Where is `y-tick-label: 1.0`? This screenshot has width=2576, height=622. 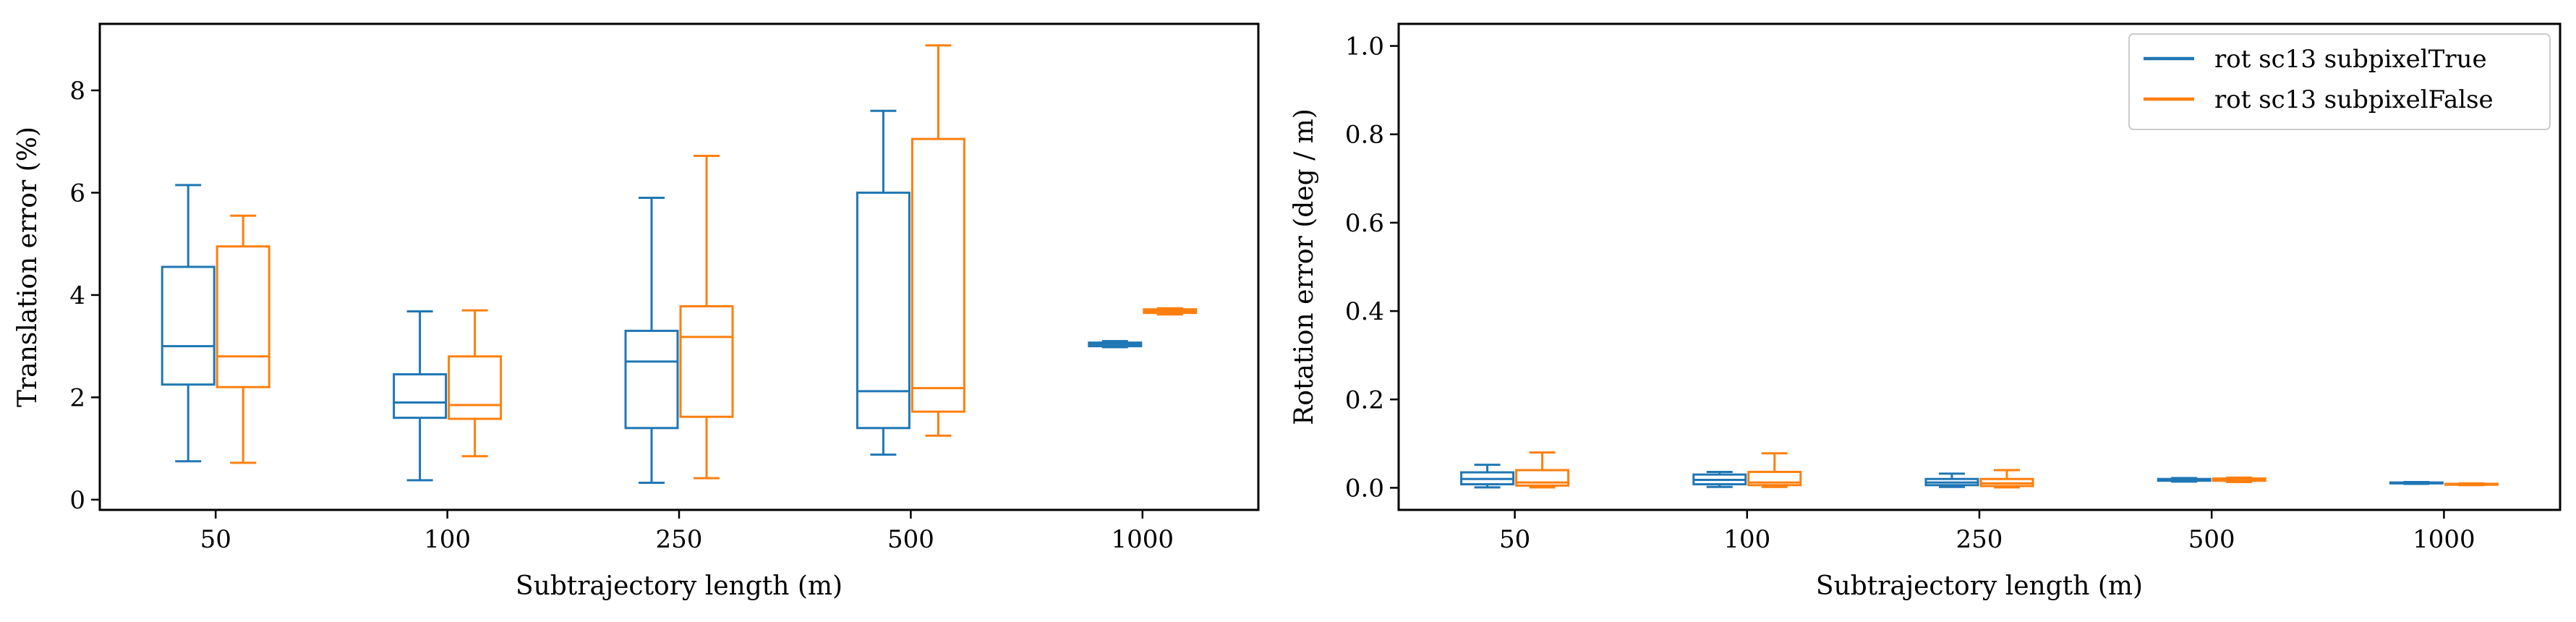 y-tick-label: 1.0 is located at coordinates (1364, 47).